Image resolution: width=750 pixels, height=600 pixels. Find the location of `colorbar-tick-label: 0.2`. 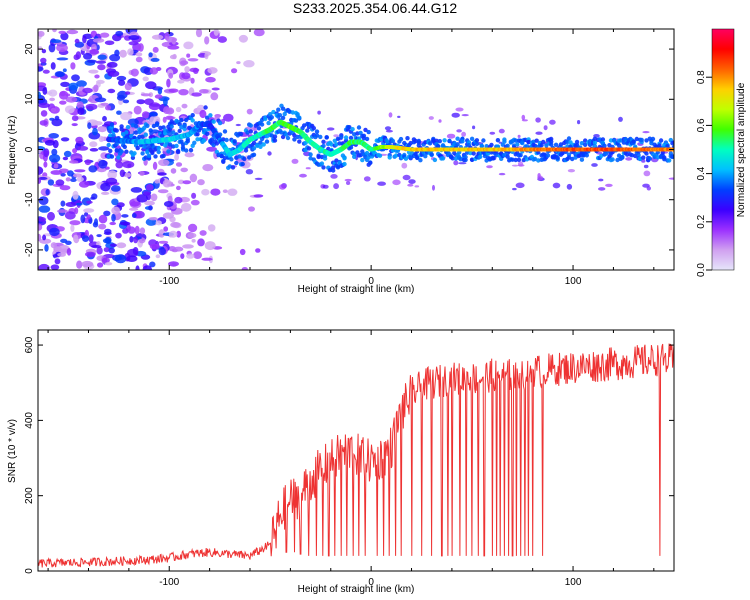

colorbar-tick-label: 0.2 is located at coordinates (701, 221).